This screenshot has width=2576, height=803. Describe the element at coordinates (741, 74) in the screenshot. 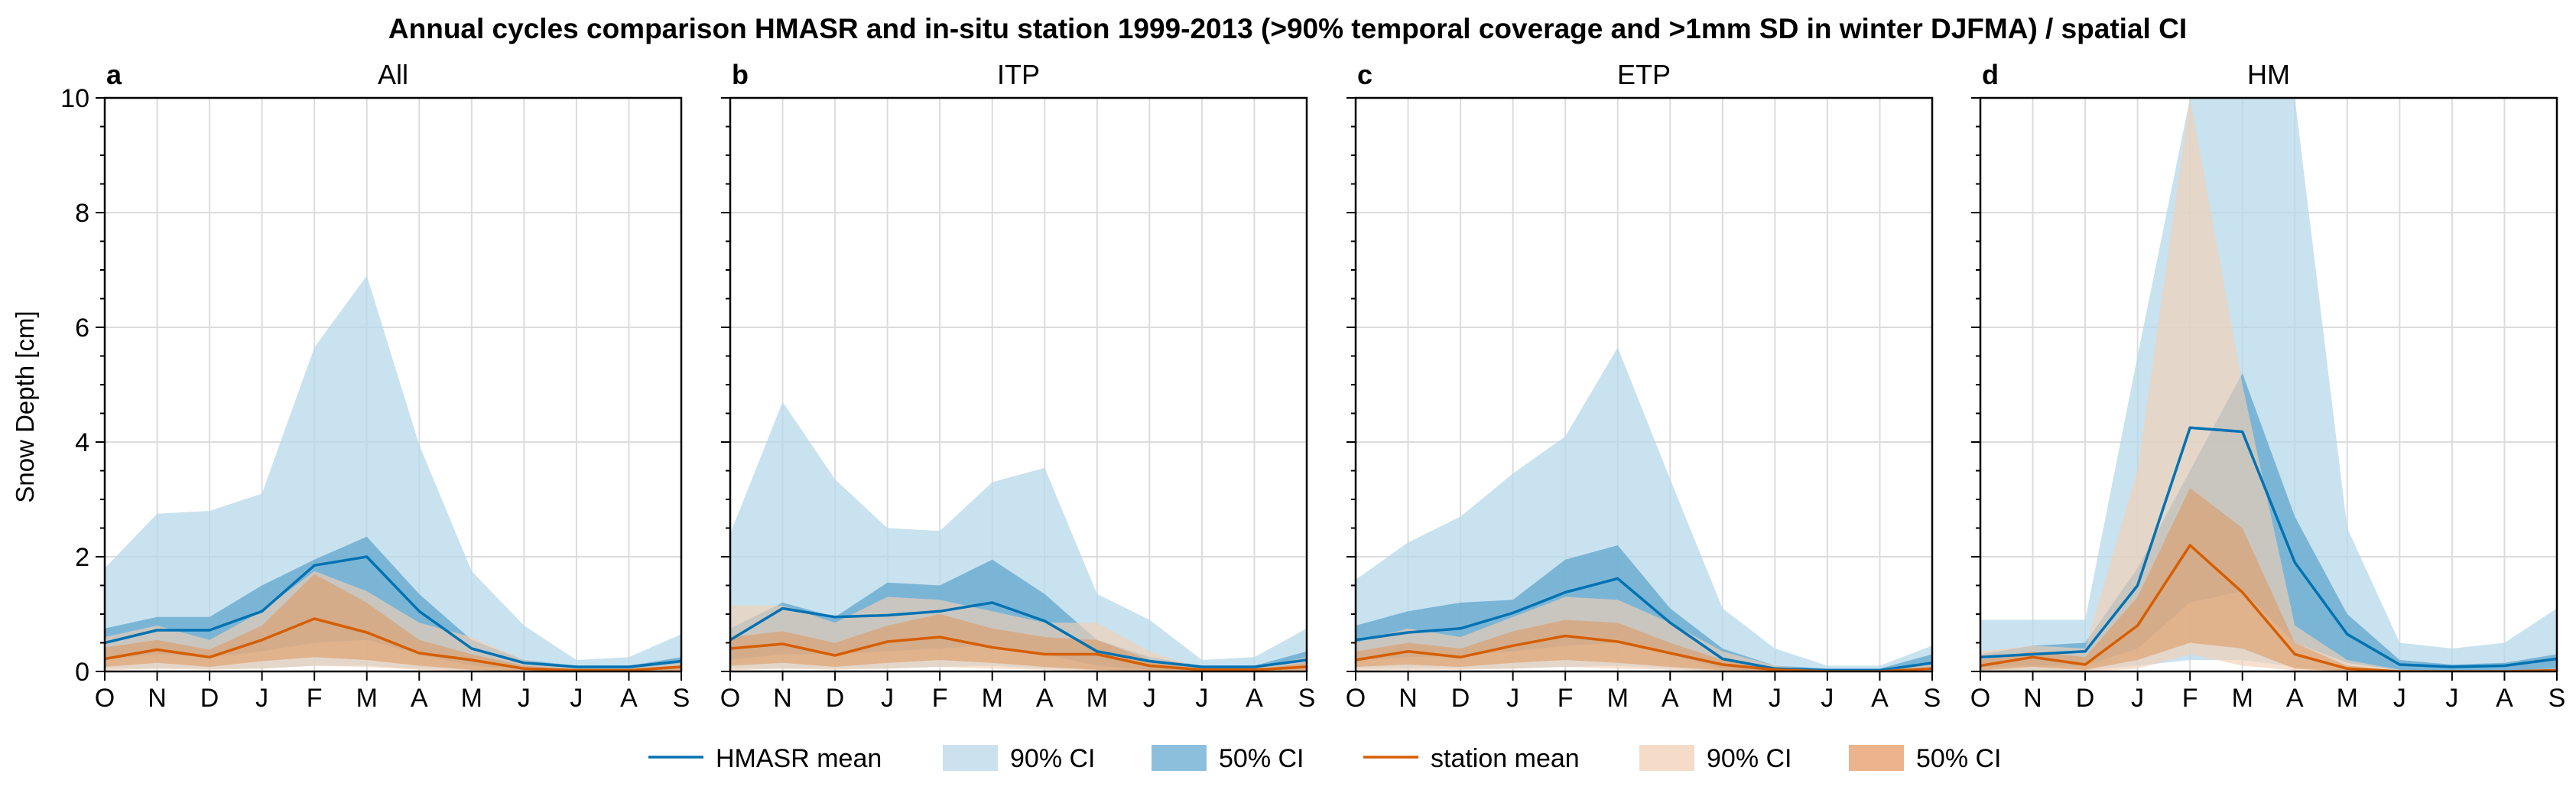

I see `panel-letter: b` at that location.